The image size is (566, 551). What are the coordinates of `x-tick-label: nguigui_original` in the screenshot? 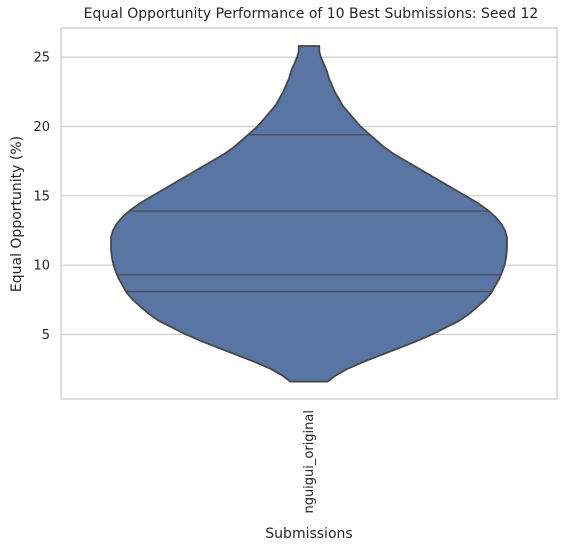 It's located at (309, 462).